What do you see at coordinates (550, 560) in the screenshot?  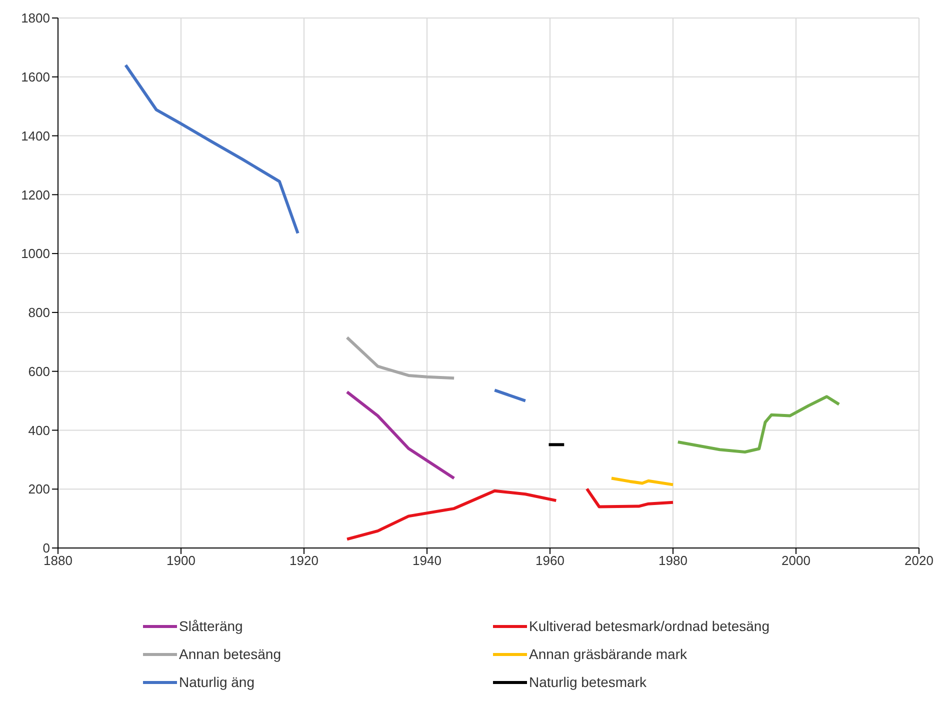 I see `x-tick-label: 1960` at bounding box center [550, 560].